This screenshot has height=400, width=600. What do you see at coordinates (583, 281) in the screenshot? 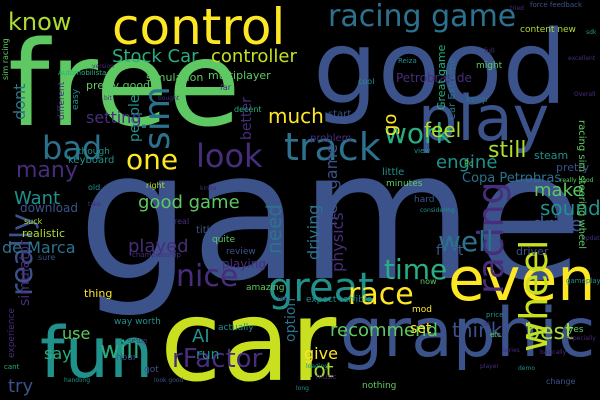
I see `word-gameplay: gameplay` at bounding box center [583, 281].